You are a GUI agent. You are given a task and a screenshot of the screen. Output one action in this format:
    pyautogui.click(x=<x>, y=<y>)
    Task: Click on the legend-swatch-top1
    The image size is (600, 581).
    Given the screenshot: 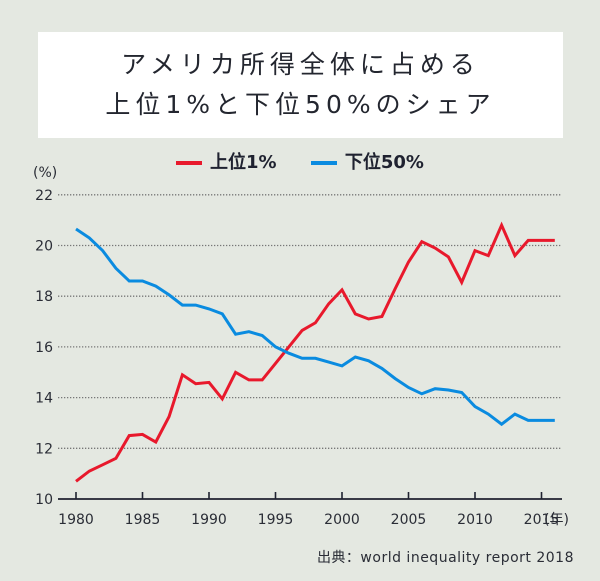 What is the action you would take?
    pyautogui.click(x=189, y=163)
    